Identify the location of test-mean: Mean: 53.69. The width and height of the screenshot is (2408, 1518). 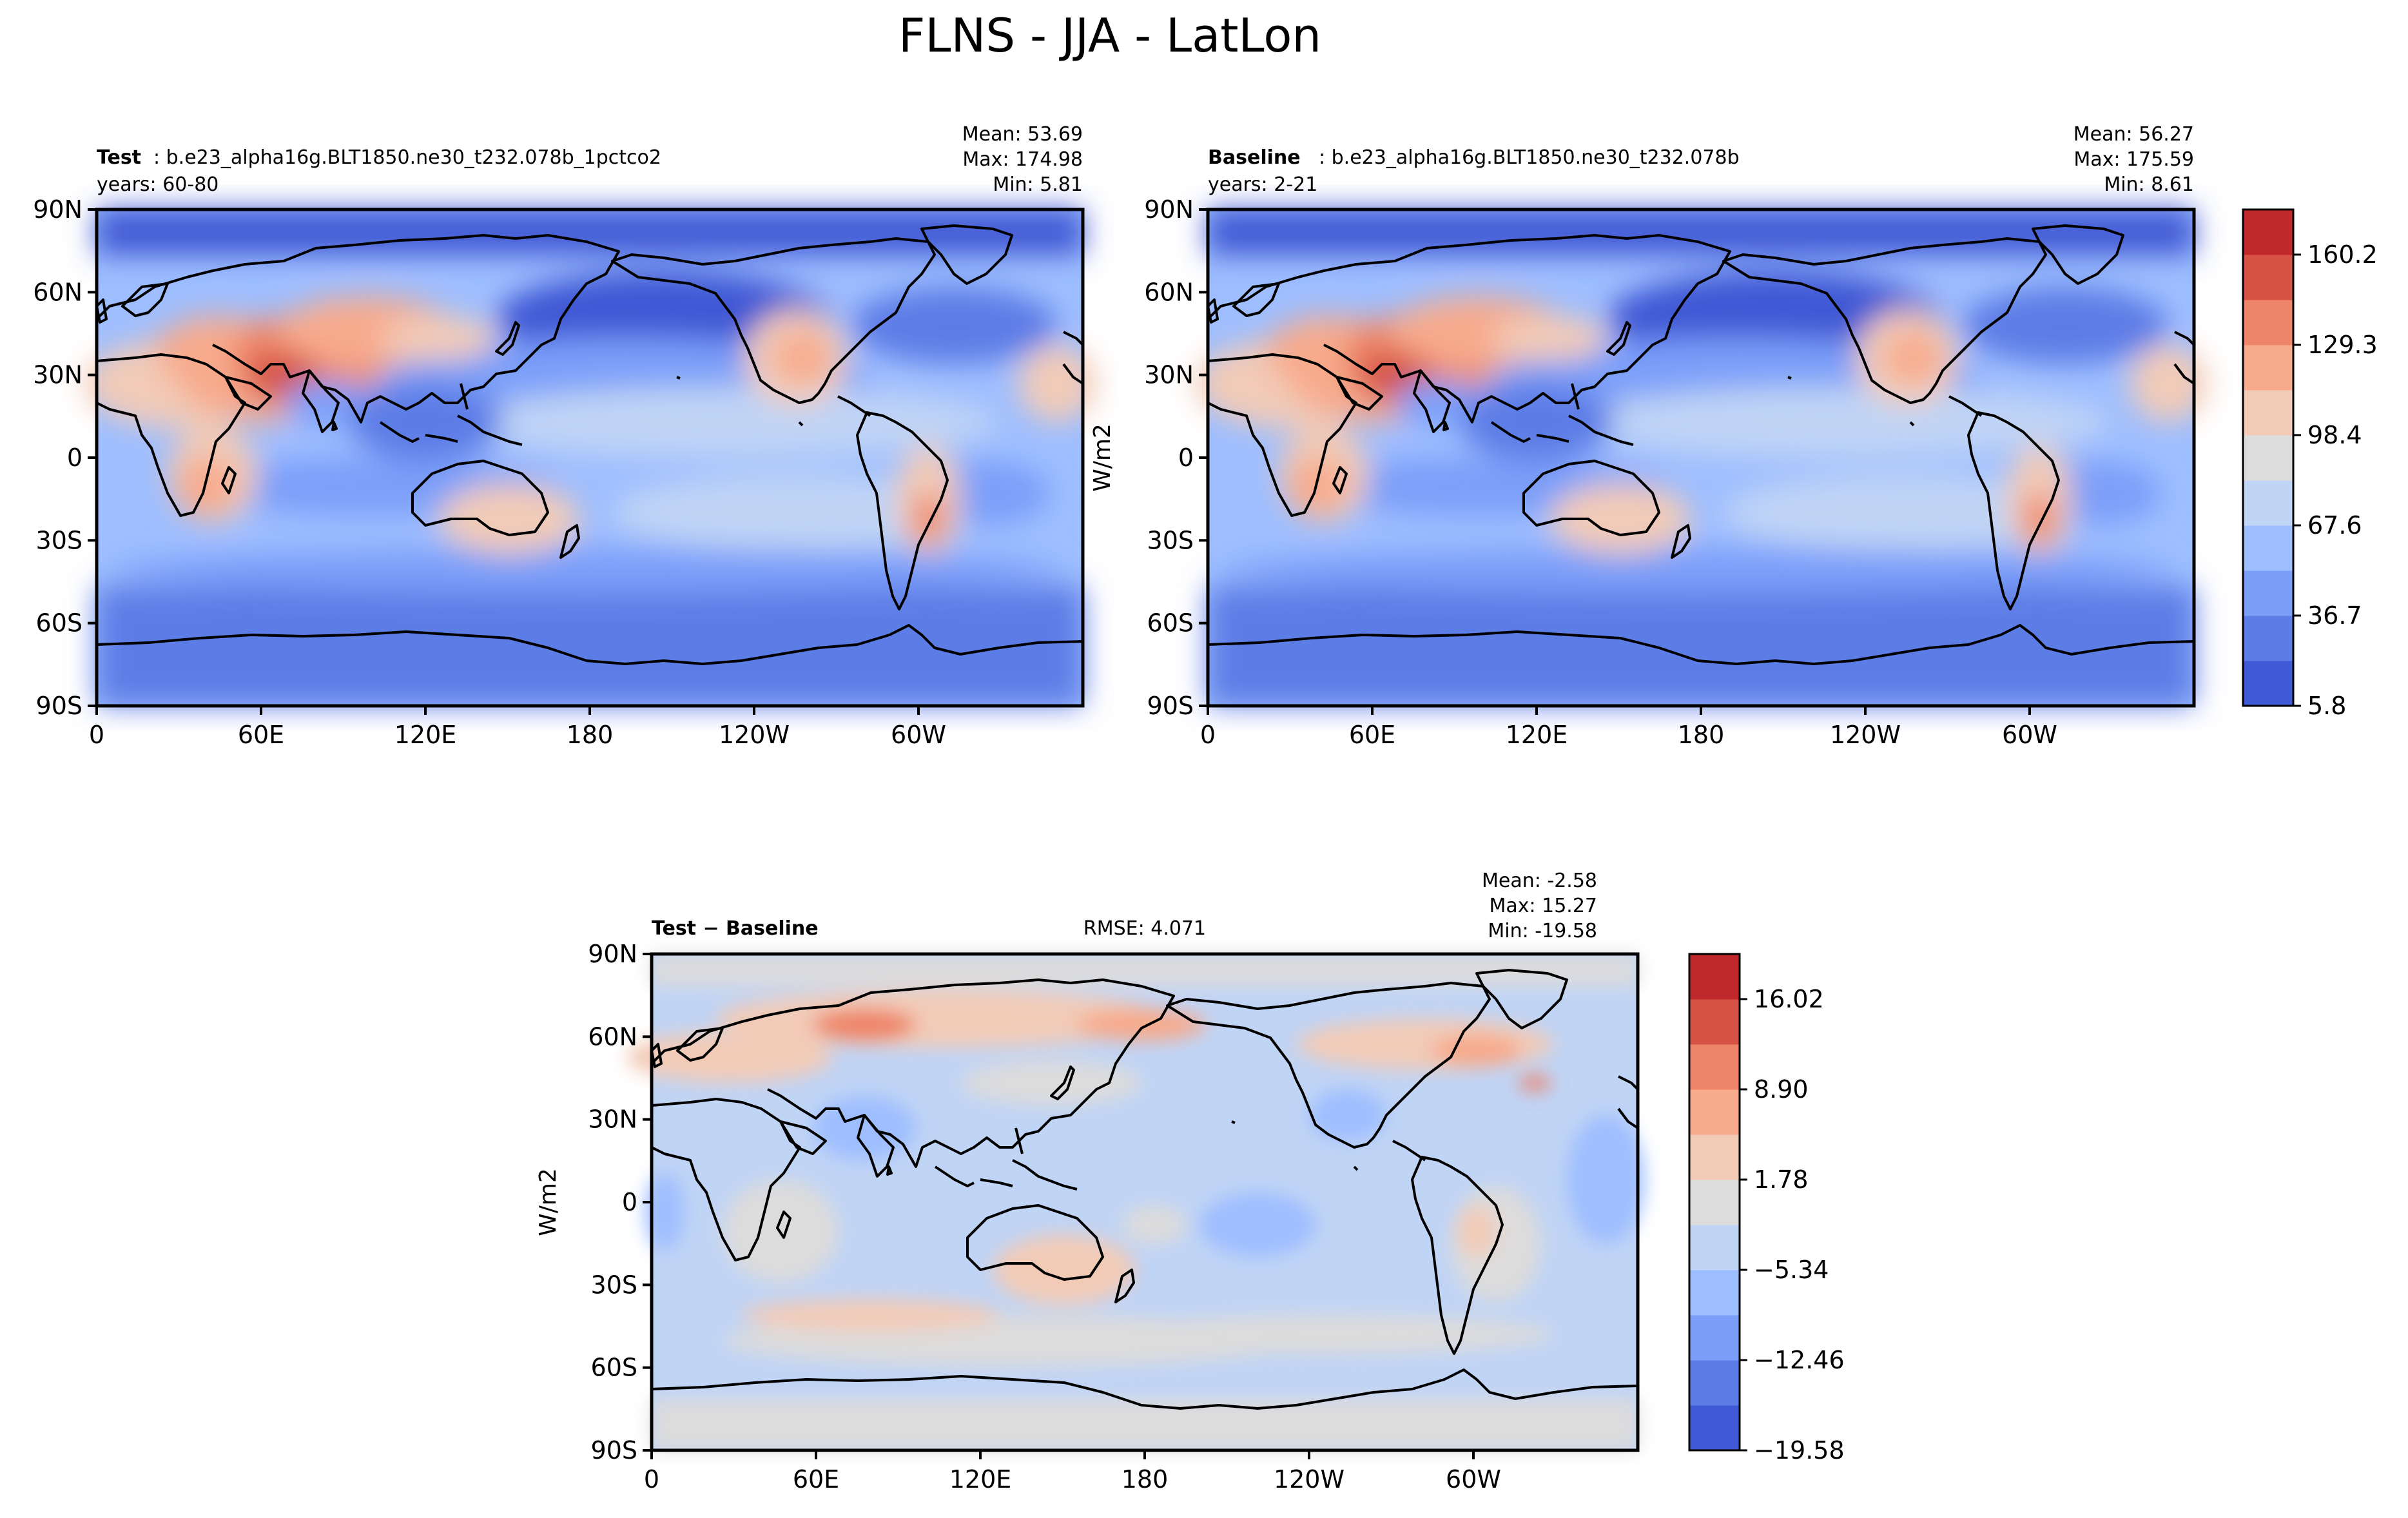
(1022, 134).